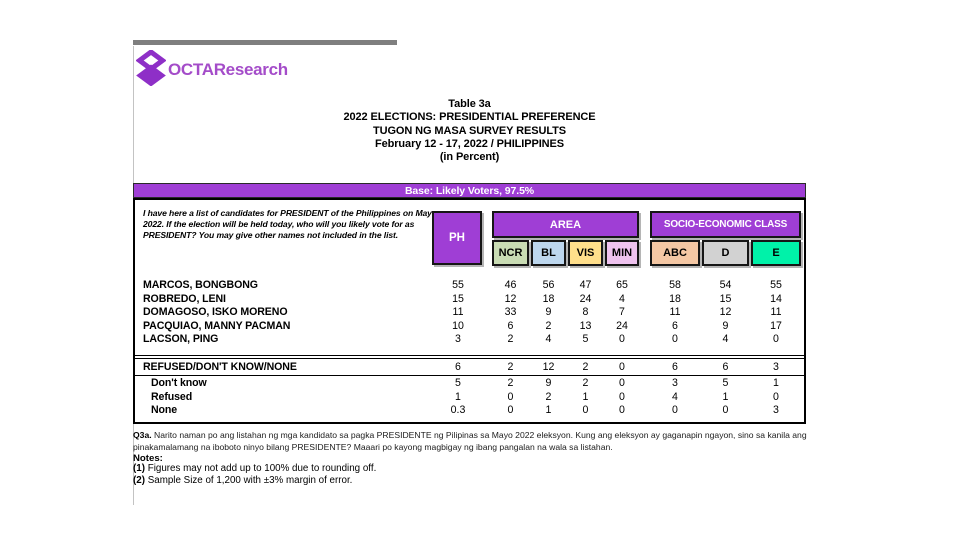 Image resolution: width=960 pixels, height=540 pixels. What do you see at coordinates (151, 69) in the screenshot?
I see `octa-diamonds-icon` at bounding box center [151, 69].